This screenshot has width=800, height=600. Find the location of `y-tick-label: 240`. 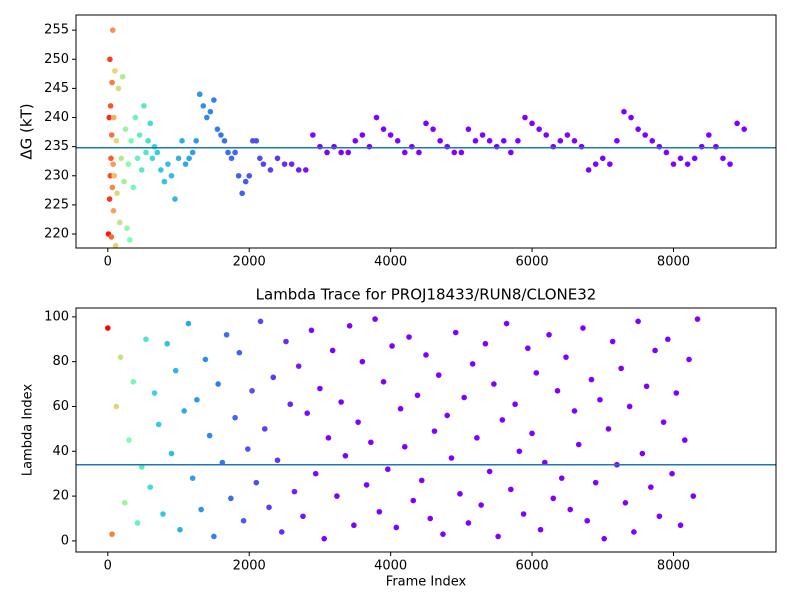

y-tick-label: 240 is located at coordinates (56, 117).